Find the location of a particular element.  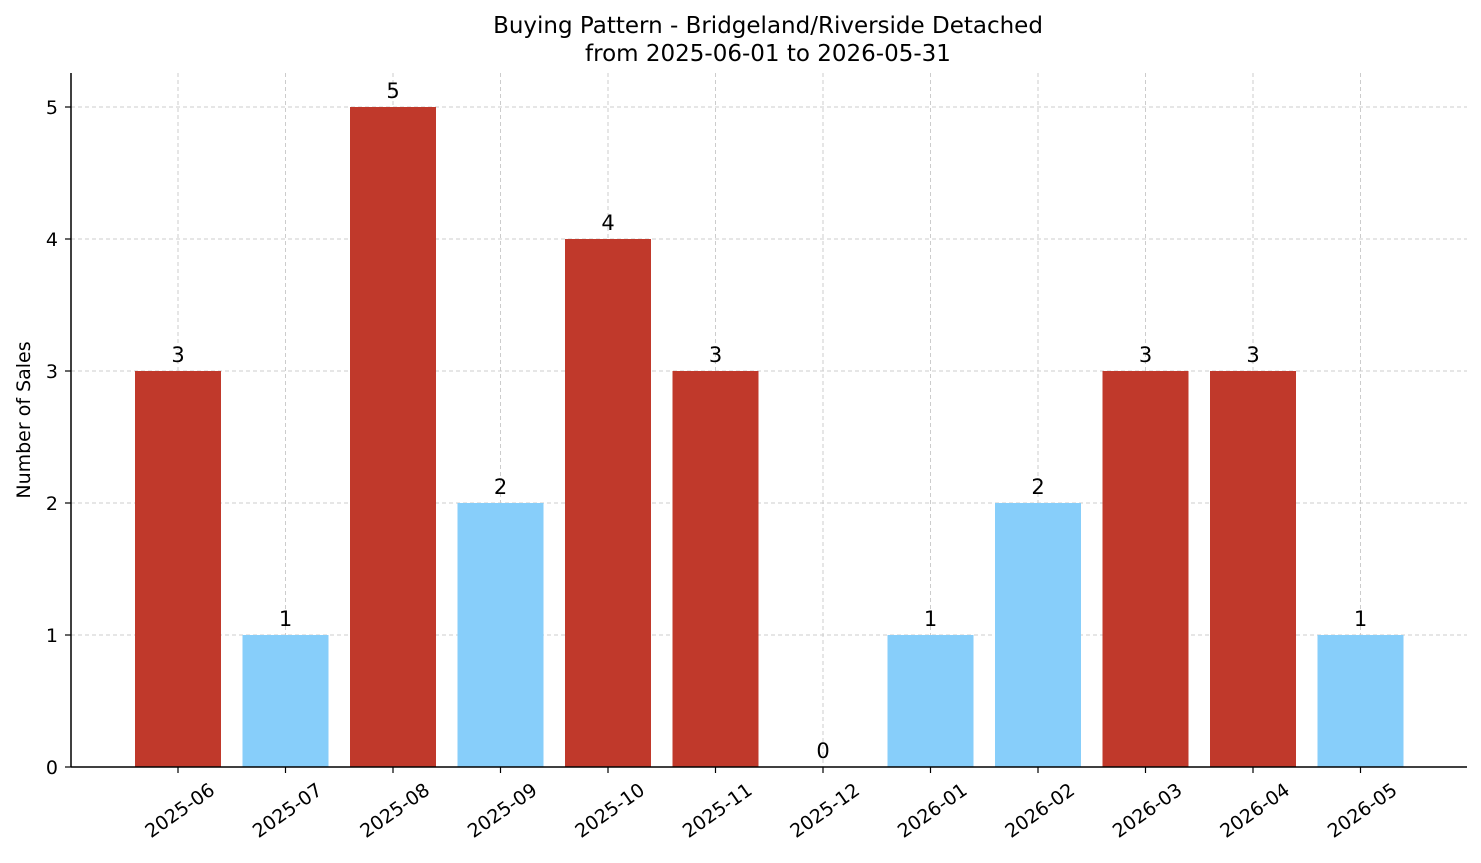

y-tick-label: 2 is located at coordinates (52, 504).